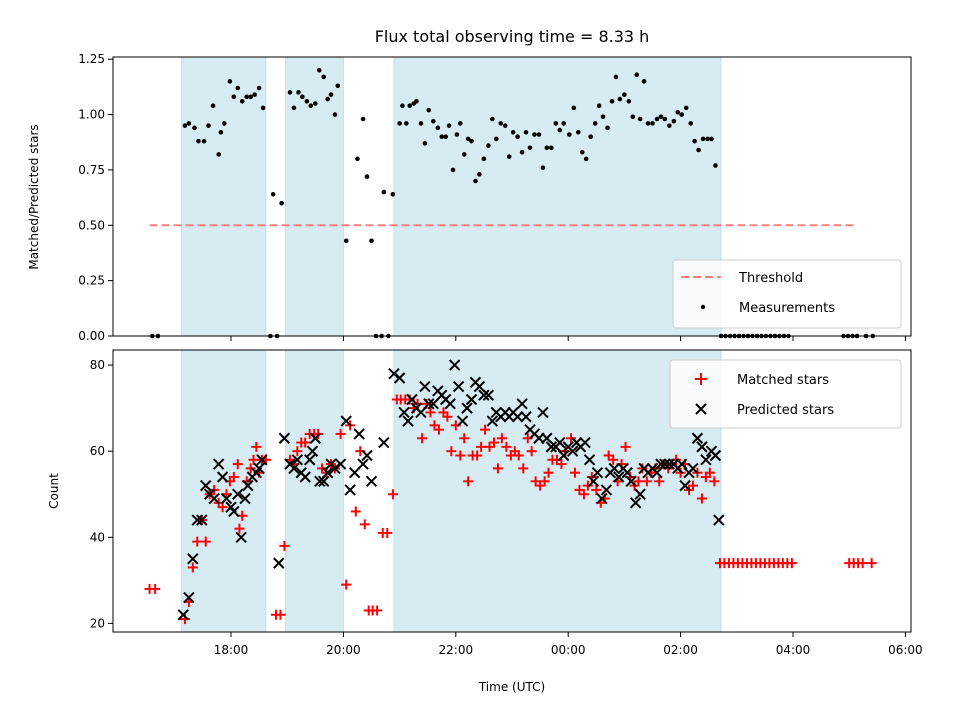 Image resolution: width=960 pixels, height=720 pixels. Describe the element at coordinates (97, 537) in the screenshot. I see `count-y-tick-label: 40` at that location.